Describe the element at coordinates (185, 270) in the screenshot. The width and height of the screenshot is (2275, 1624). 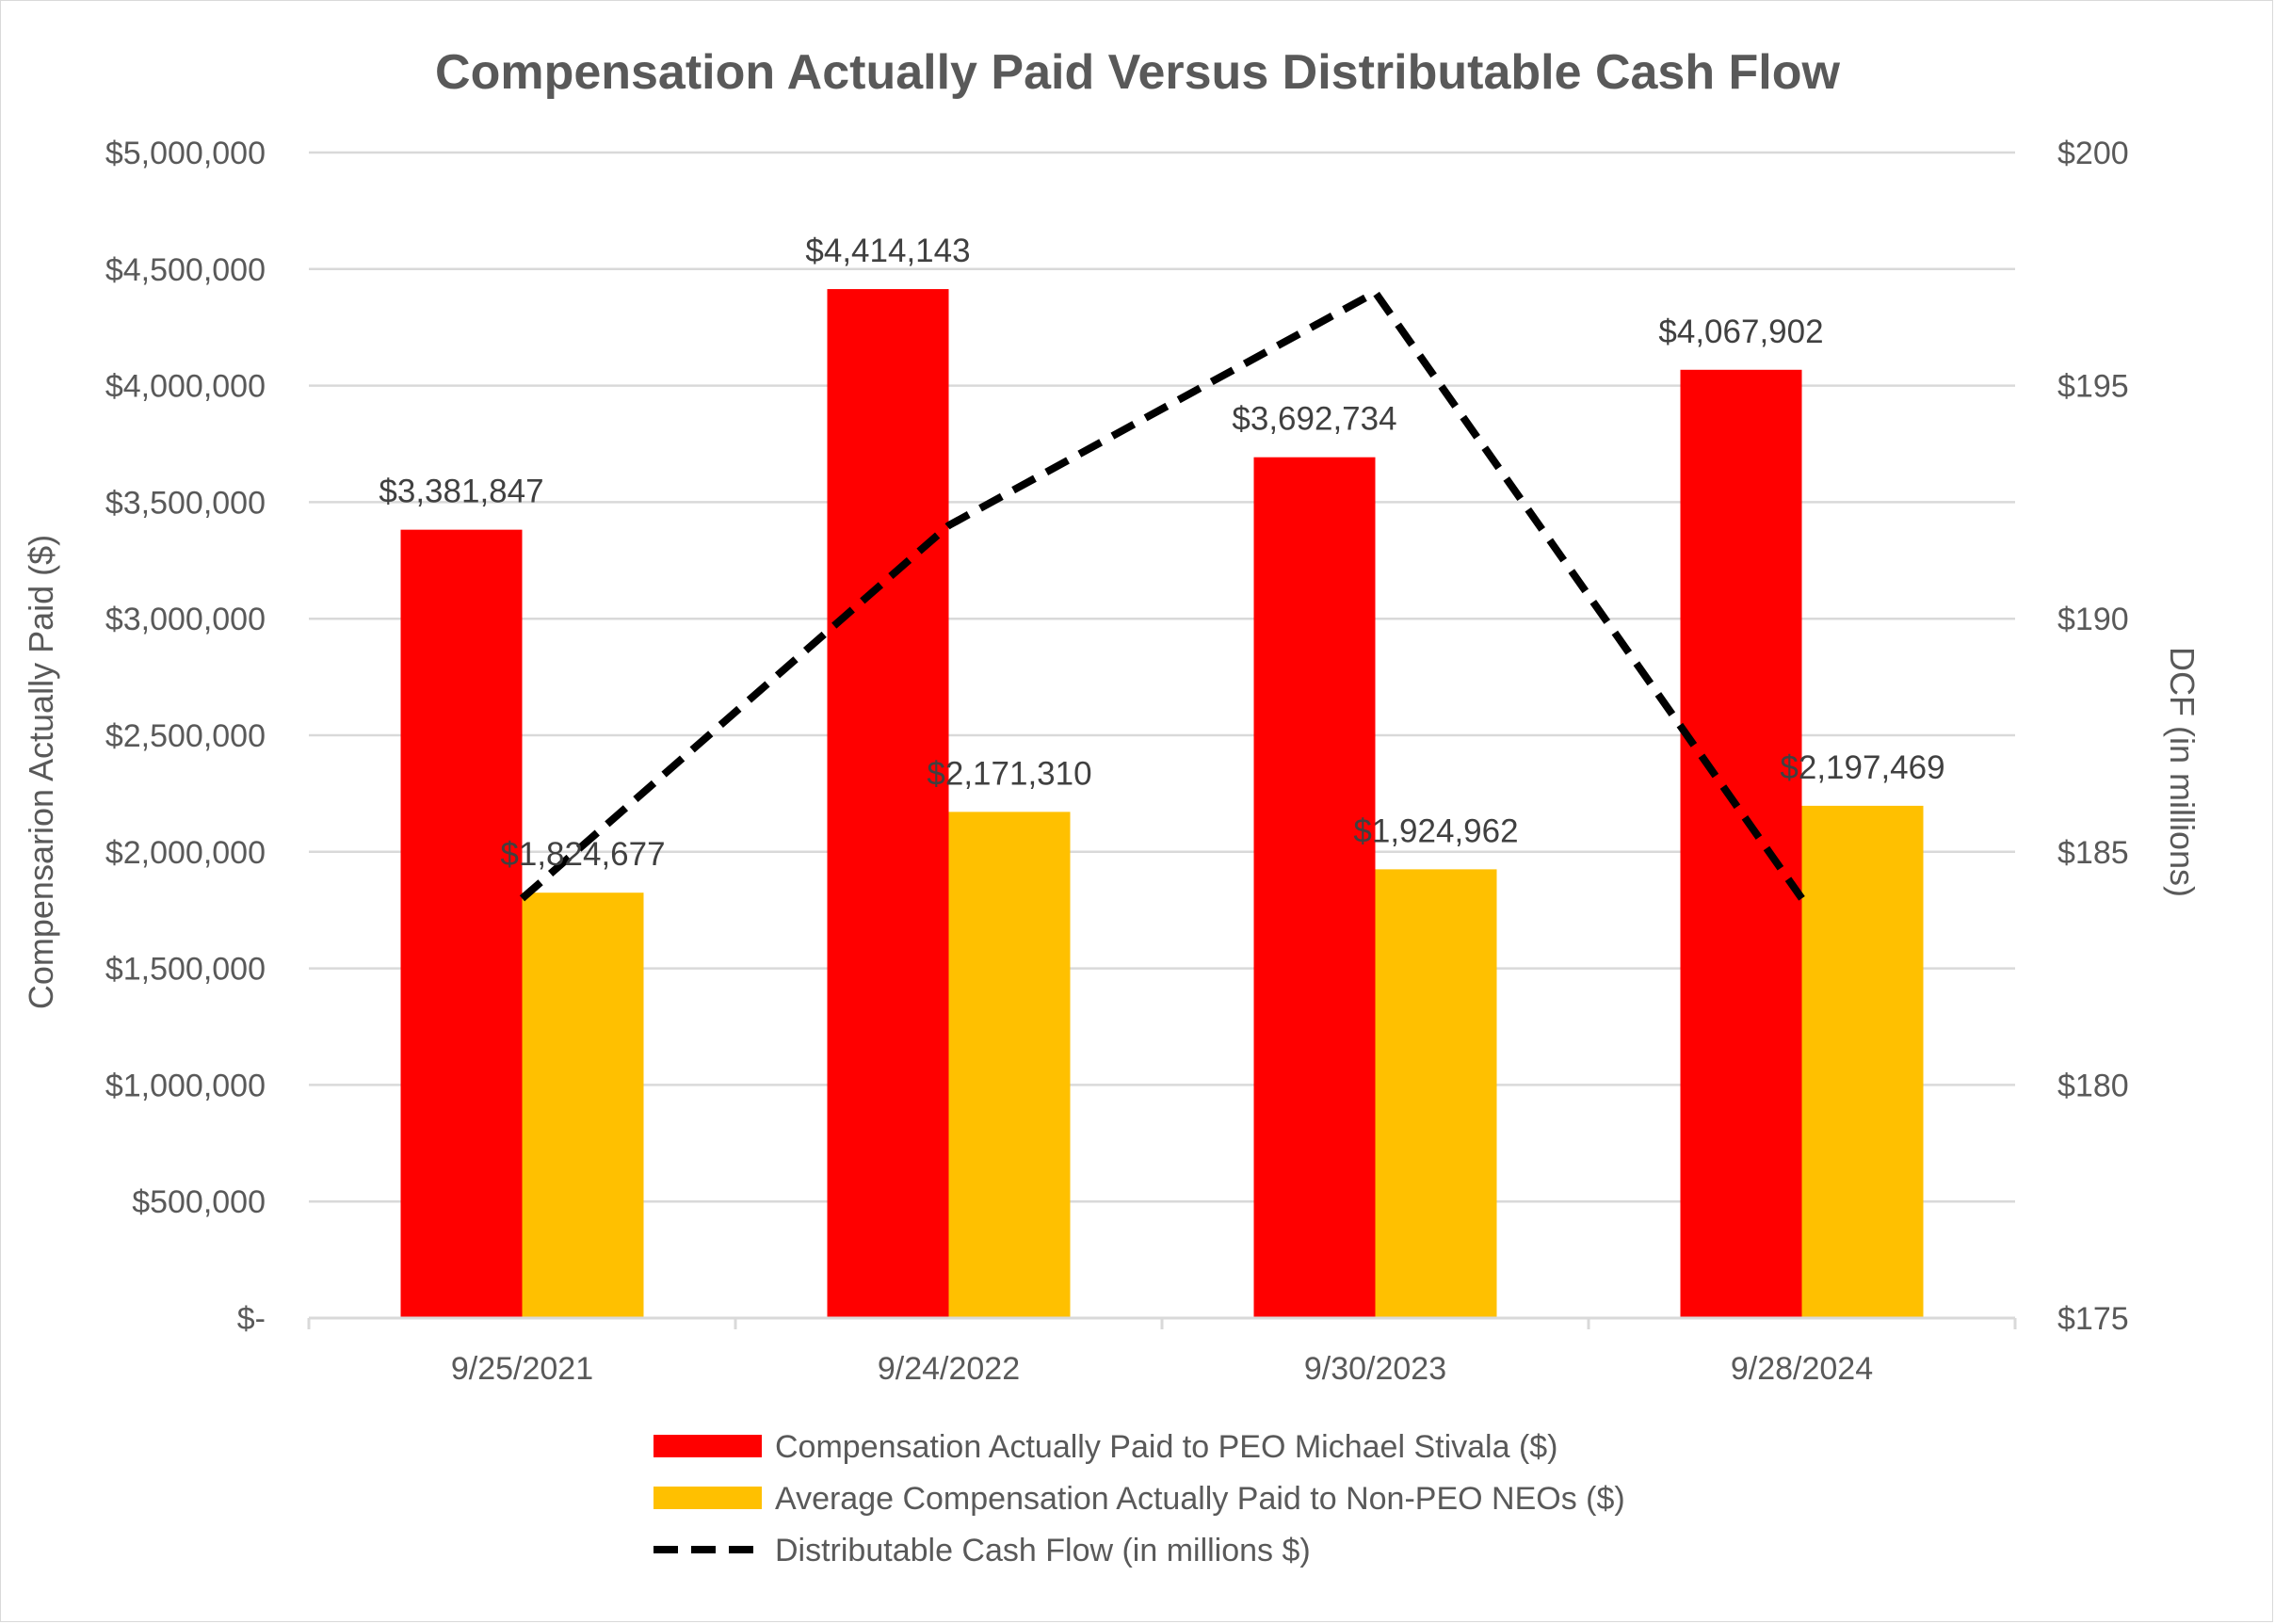
I see `y-tick-label: $4,500,000` at that location.